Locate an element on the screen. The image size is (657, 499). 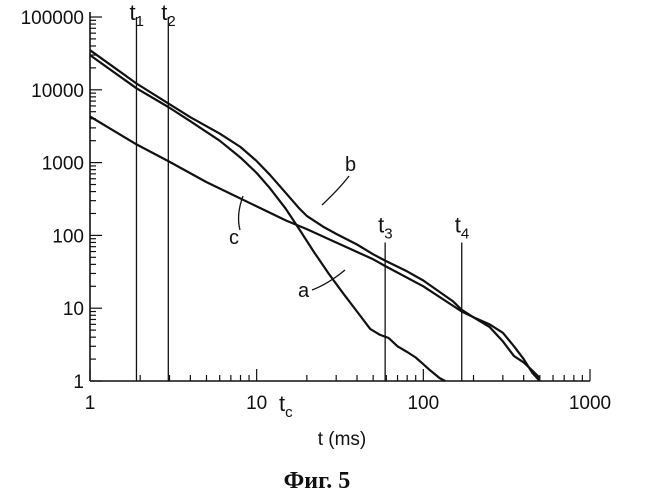
marker-label-t1: t1 is located at coordinates (136, 15).